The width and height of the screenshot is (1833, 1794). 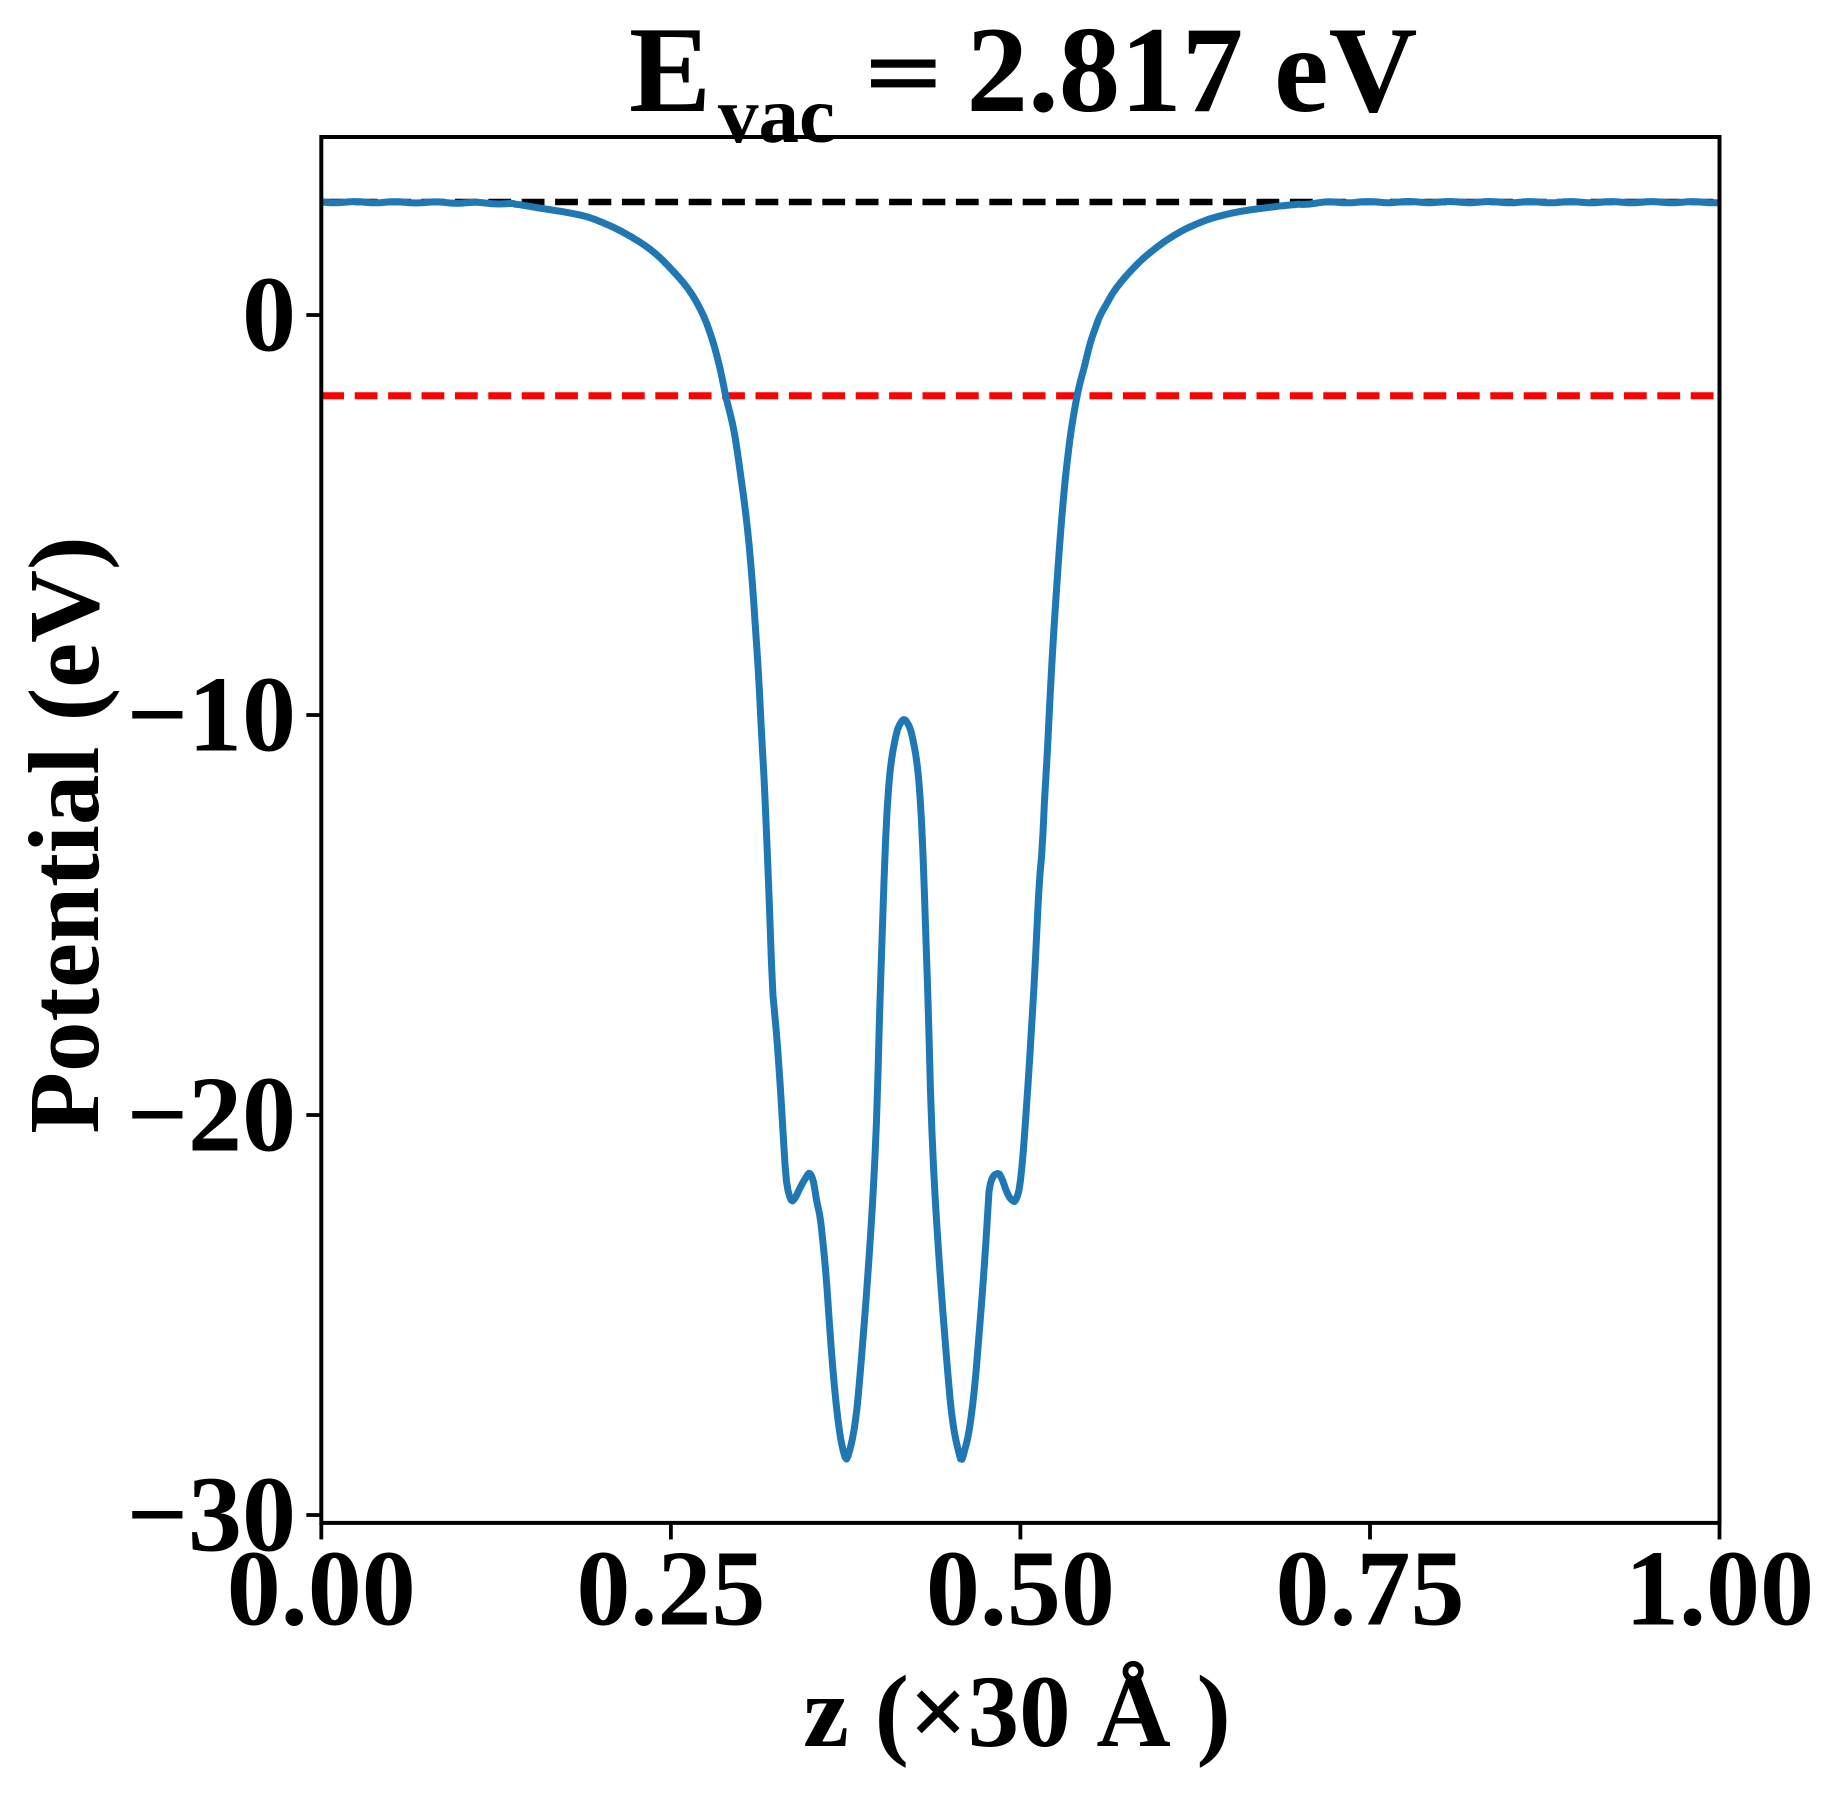 I want to click on svg-text: z (×30 Å ), so click(x=1017, y=1712).